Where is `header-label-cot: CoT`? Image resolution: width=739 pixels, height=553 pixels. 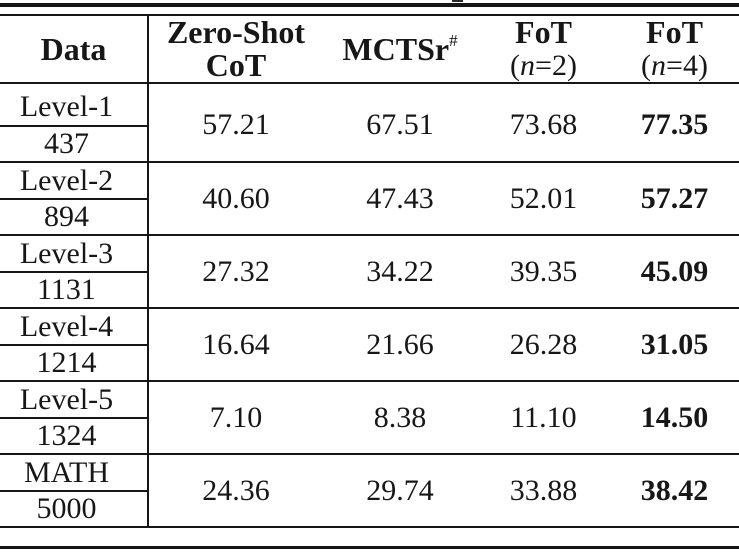 header-label-cot: CoT is located at coordinates (236, 65).